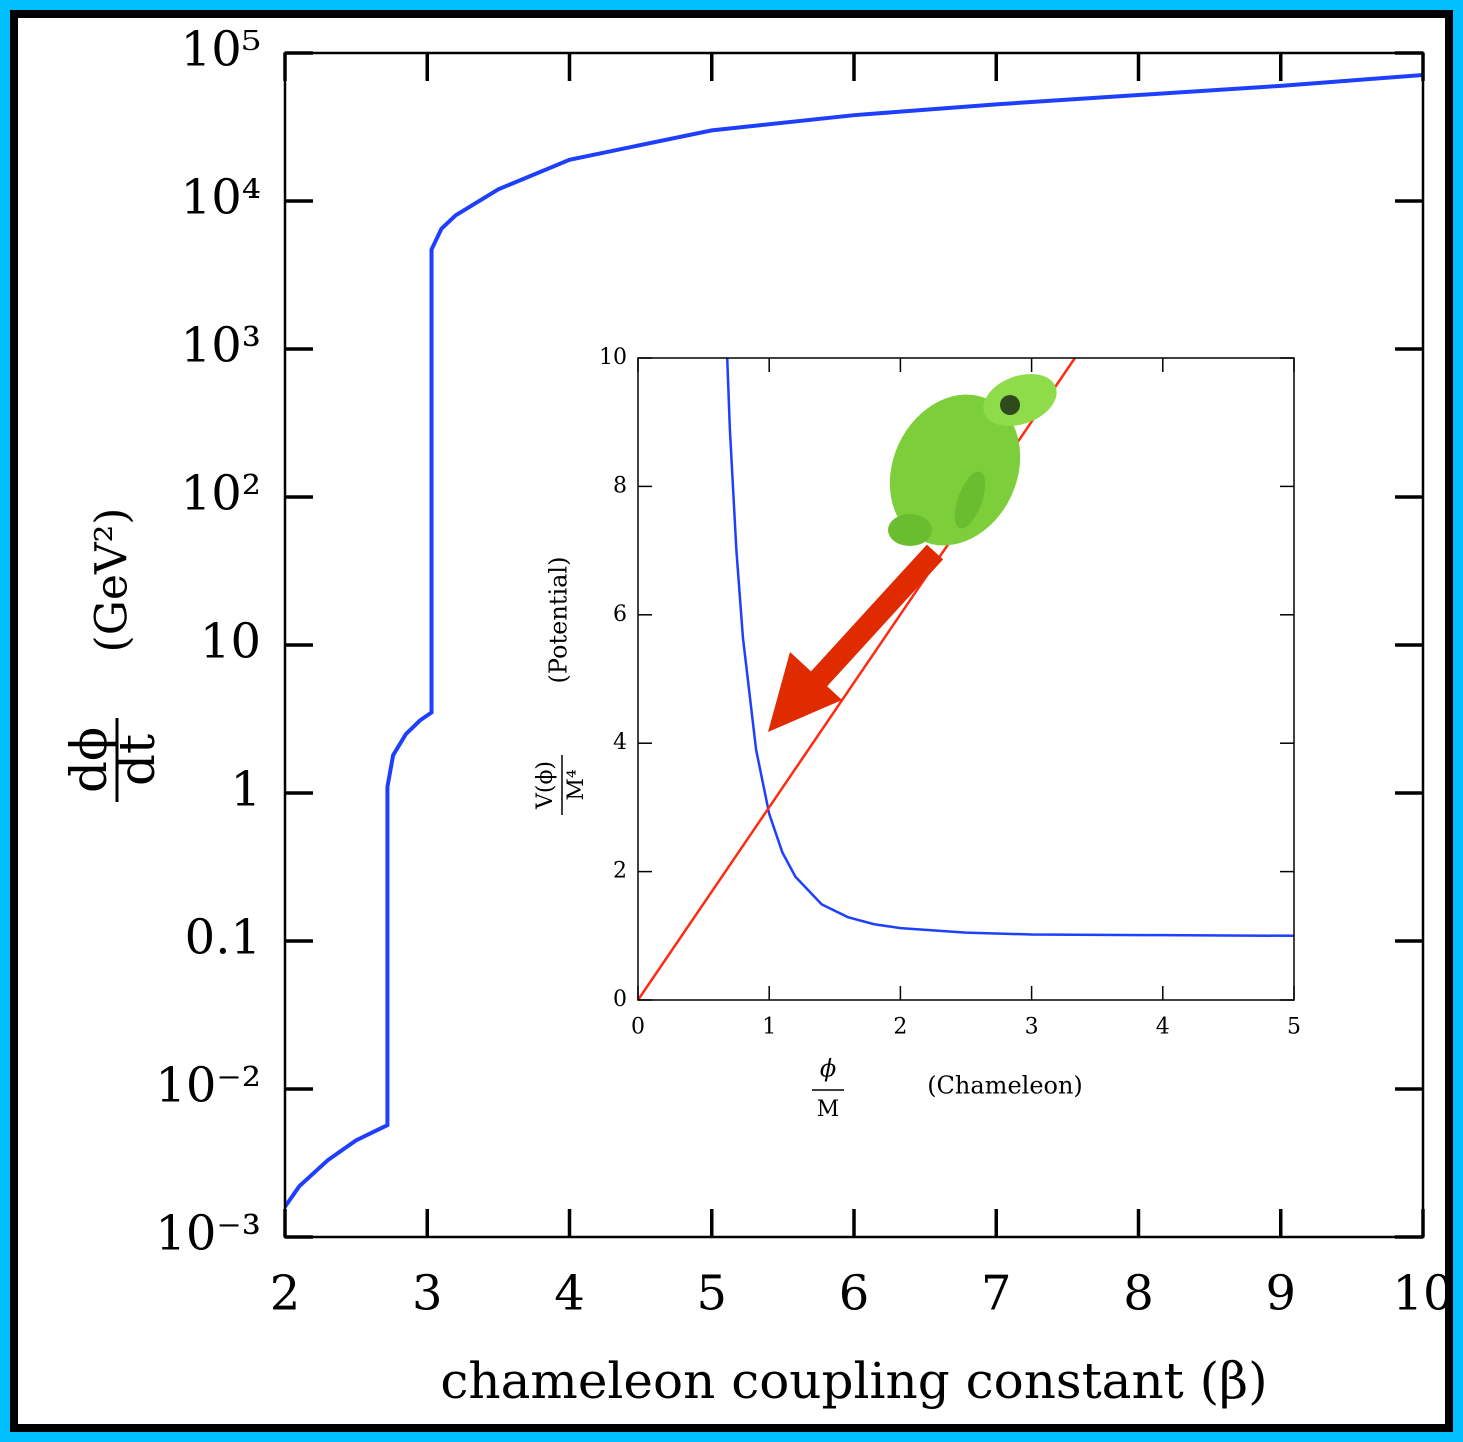 This screenshot has width=1463, height=1442. Describe the element at coordinates (113, 655) in the screenshot. I see `y-axis-title: dϕ dt (GeV²)` at that location.